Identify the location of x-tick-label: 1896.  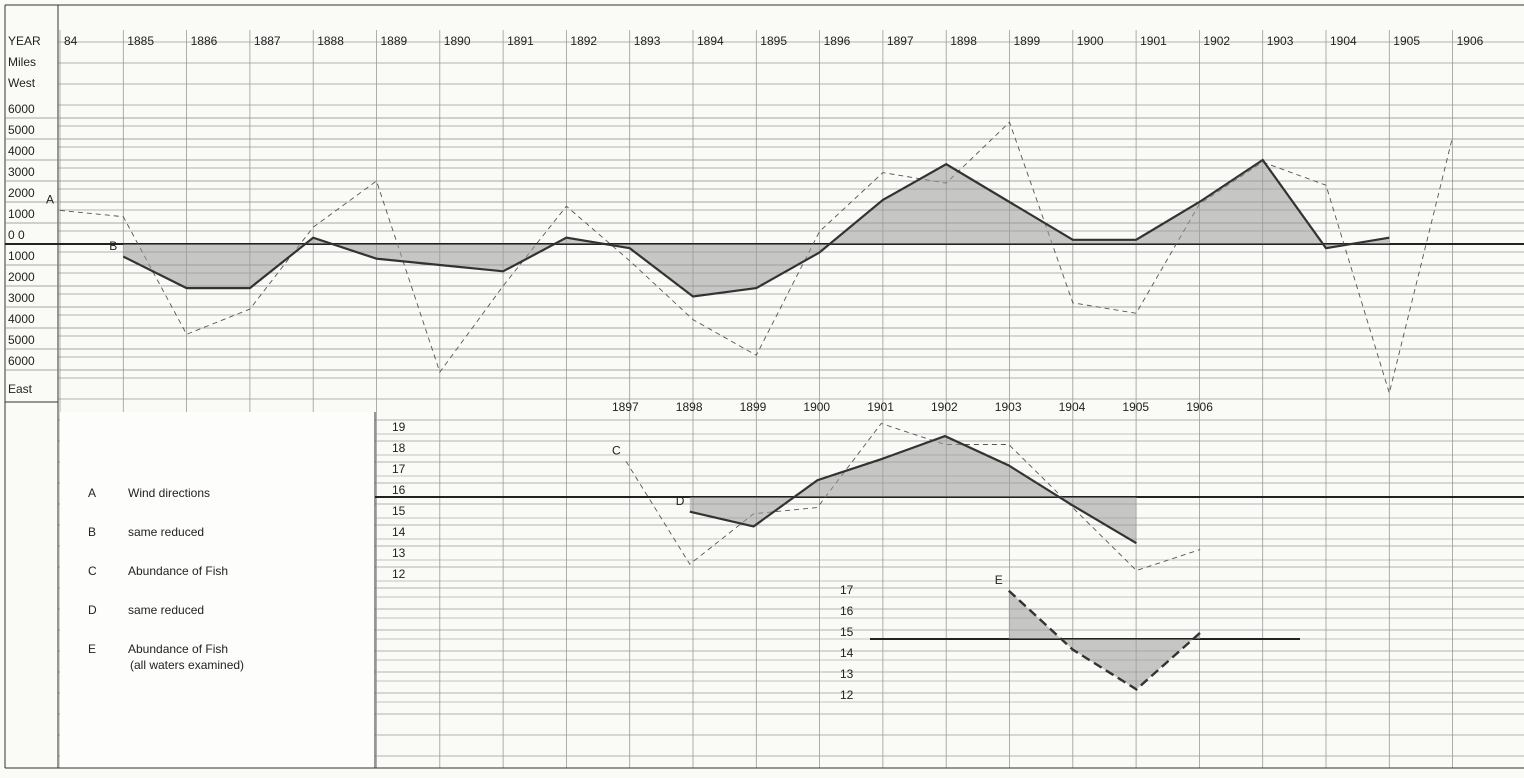
(837, 41).